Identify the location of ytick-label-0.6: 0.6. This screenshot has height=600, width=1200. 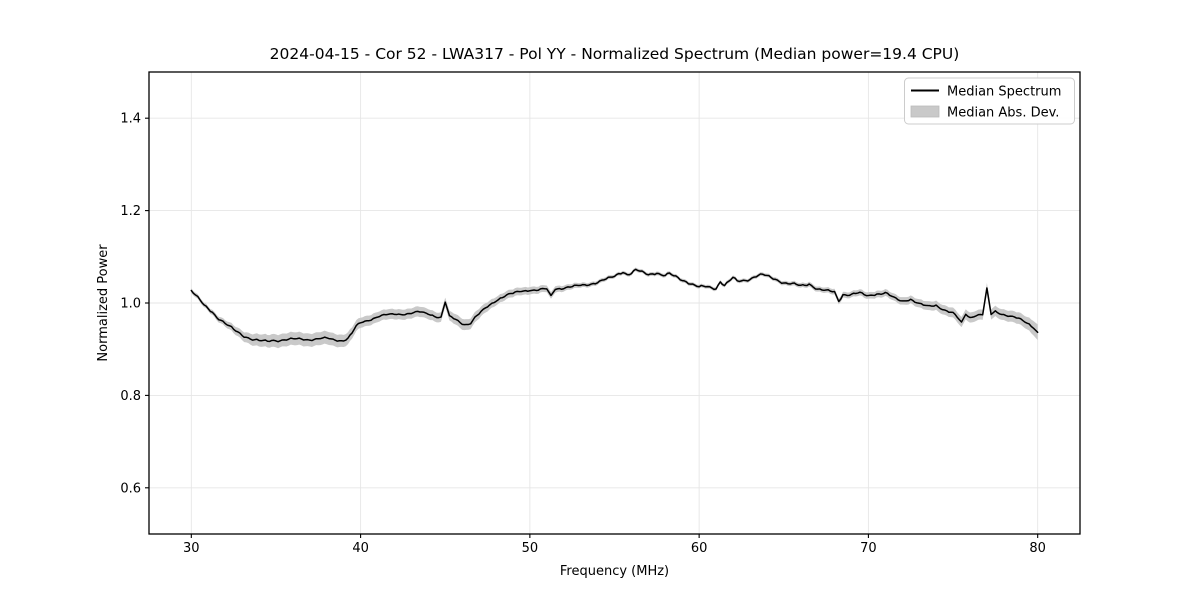
(130, 488).